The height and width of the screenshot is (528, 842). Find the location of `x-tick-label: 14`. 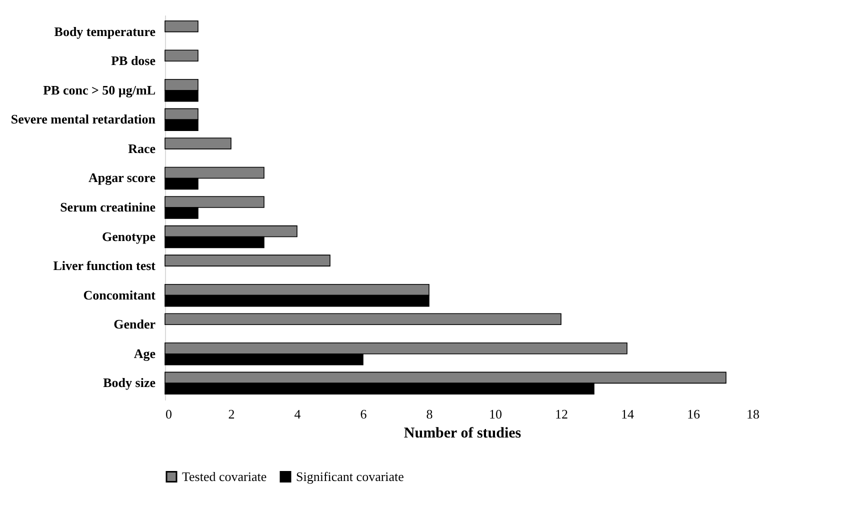

x-tick-label: 14 is located at coordinates (627, 414).